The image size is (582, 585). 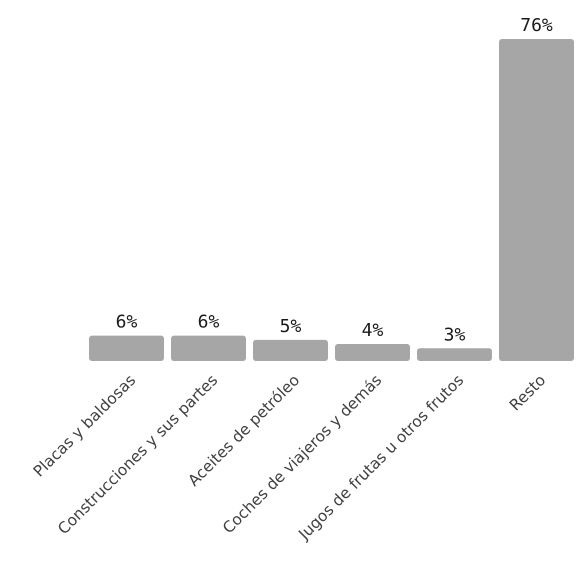 What do you see at coordinates (137, 454) in the screenshot?
I see `category-label-1: Construcciones y sus partes` at bounding box center [137, 454].